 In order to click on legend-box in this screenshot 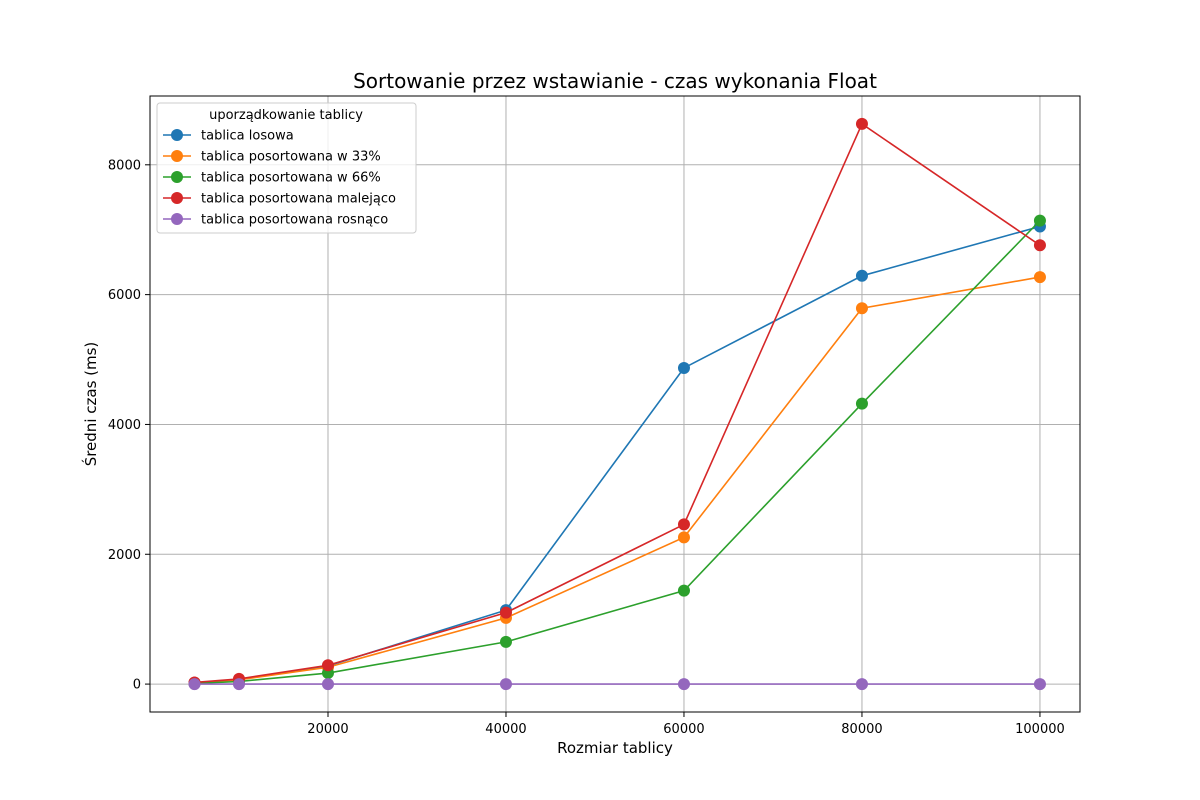, I will do `click(286, 168)`.